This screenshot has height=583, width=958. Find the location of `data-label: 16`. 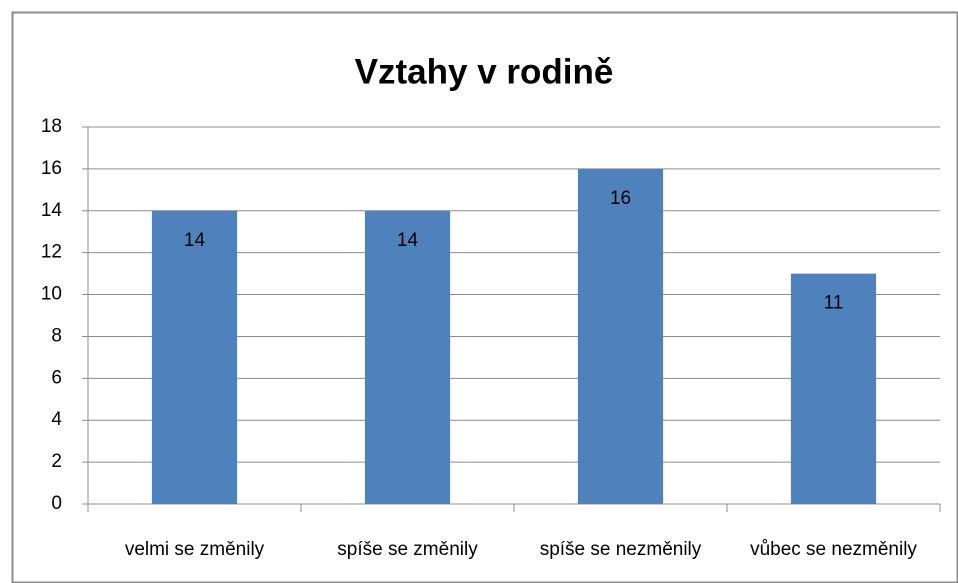

data-label: 16 is located at coordinates (620, 198).